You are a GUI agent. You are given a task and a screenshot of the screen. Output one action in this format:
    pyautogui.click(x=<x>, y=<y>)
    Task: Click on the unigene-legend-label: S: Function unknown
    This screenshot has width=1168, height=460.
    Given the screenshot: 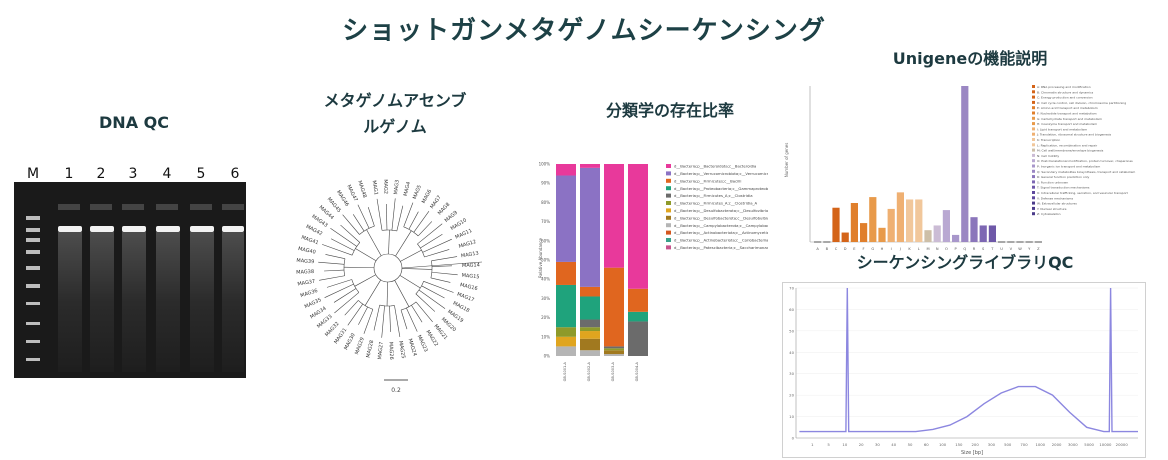 What is the action you would take?
    pyautogui.click(x=1052, y=182)
    